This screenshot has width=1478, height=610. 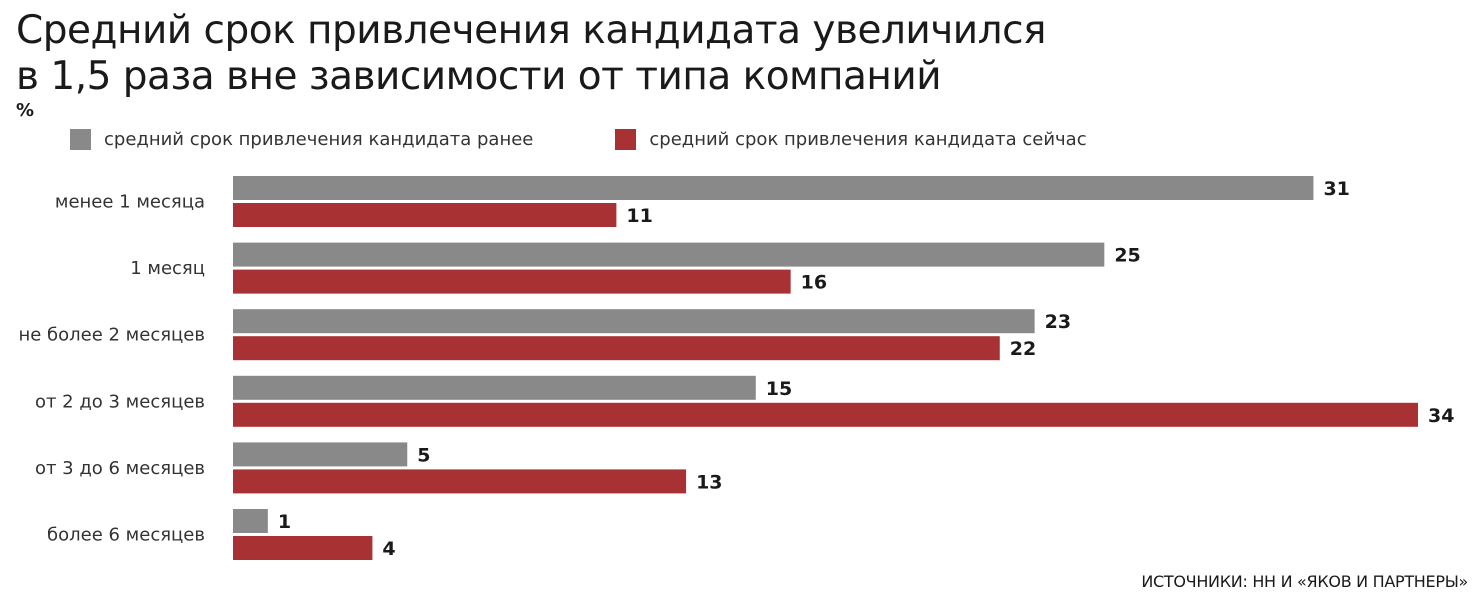 What do you see at coordinates (120, 401) in the screenshot?
I see `category-label: от 2 до 3 месяцев` at bounding box center [120, 401].